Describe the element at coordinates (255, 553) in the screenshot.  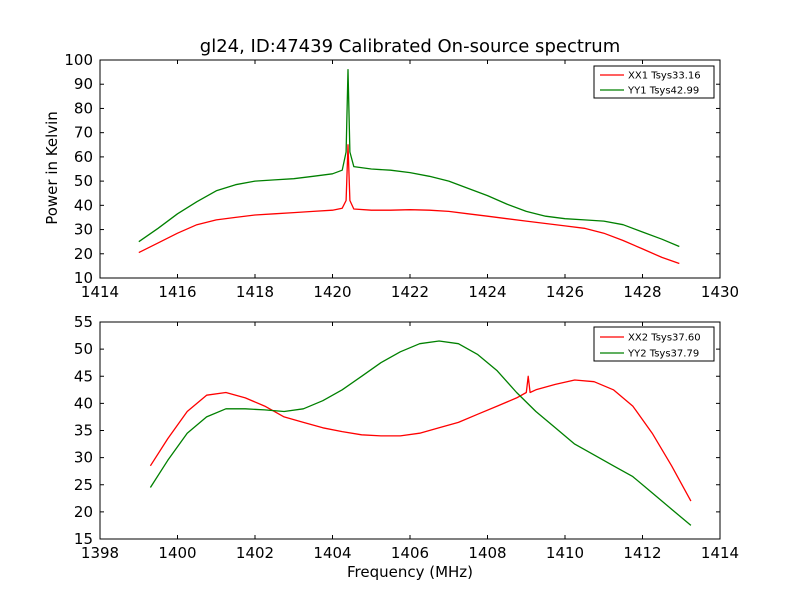
I see `bottom-x-tick-label: 1402` at that location.